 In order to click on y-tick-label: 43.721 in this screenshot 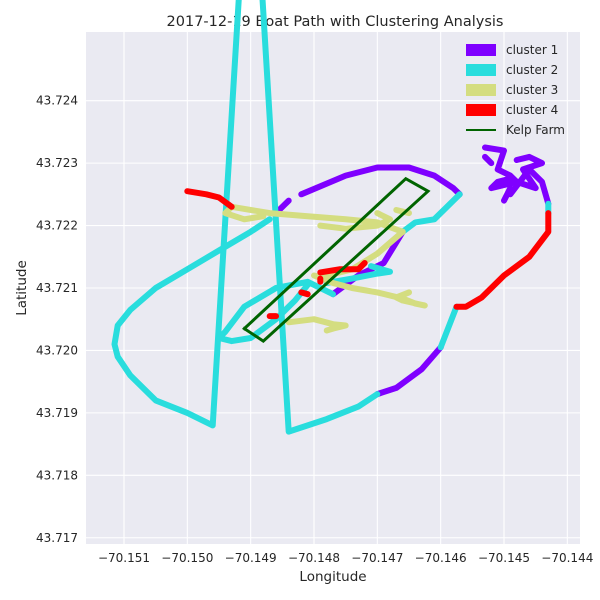, I will do `click(57, 288)`.